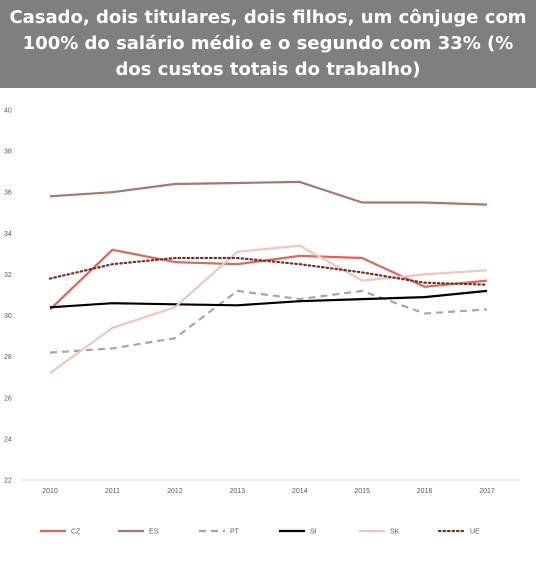 Image resolution: width=536 pixels, height=561 pixels. I want to click on y-tick-label: 40, so click(8, 111).